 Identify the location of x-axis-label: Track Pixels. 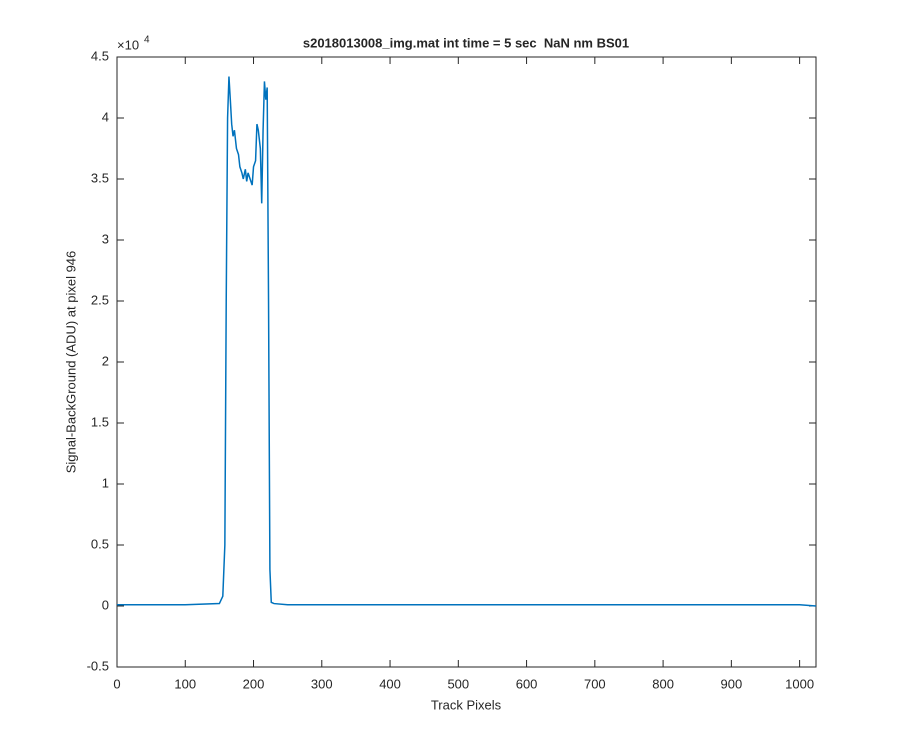
(466, 704).